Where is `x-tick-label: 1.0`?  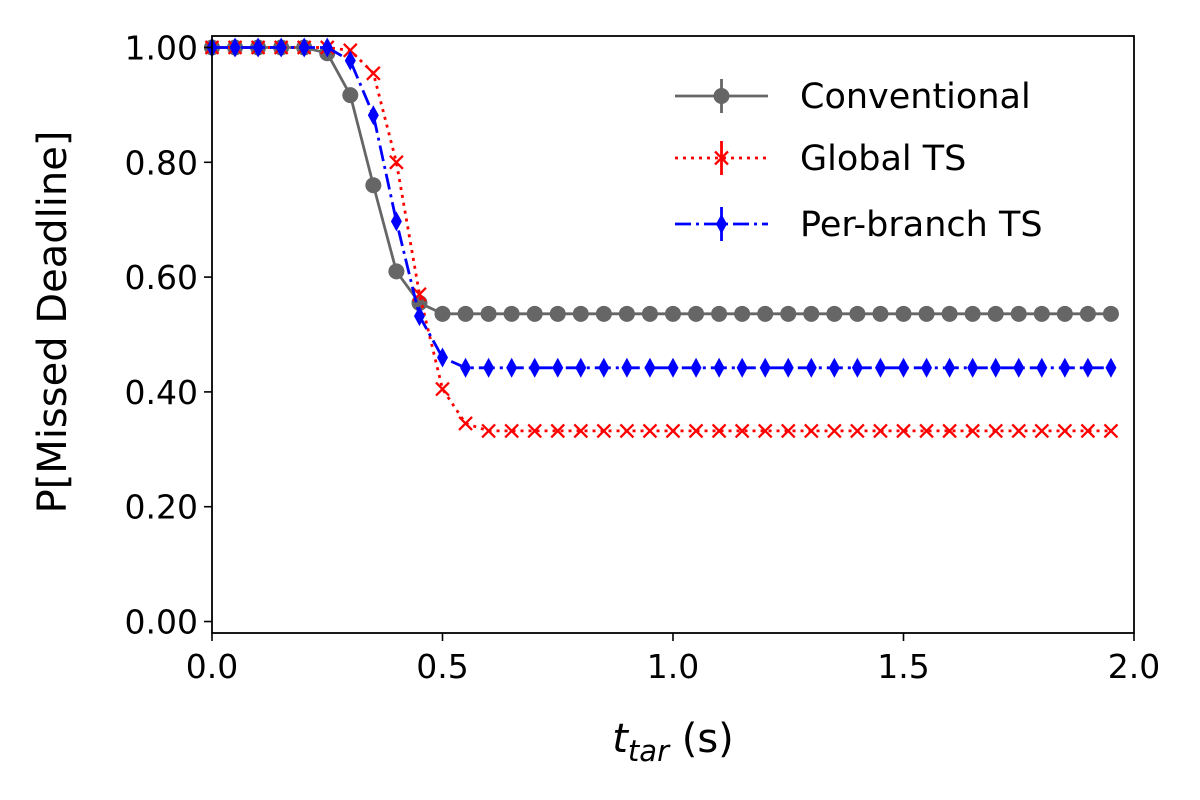 x-tick-label: 1.0 is located at coordinates (673, 666).